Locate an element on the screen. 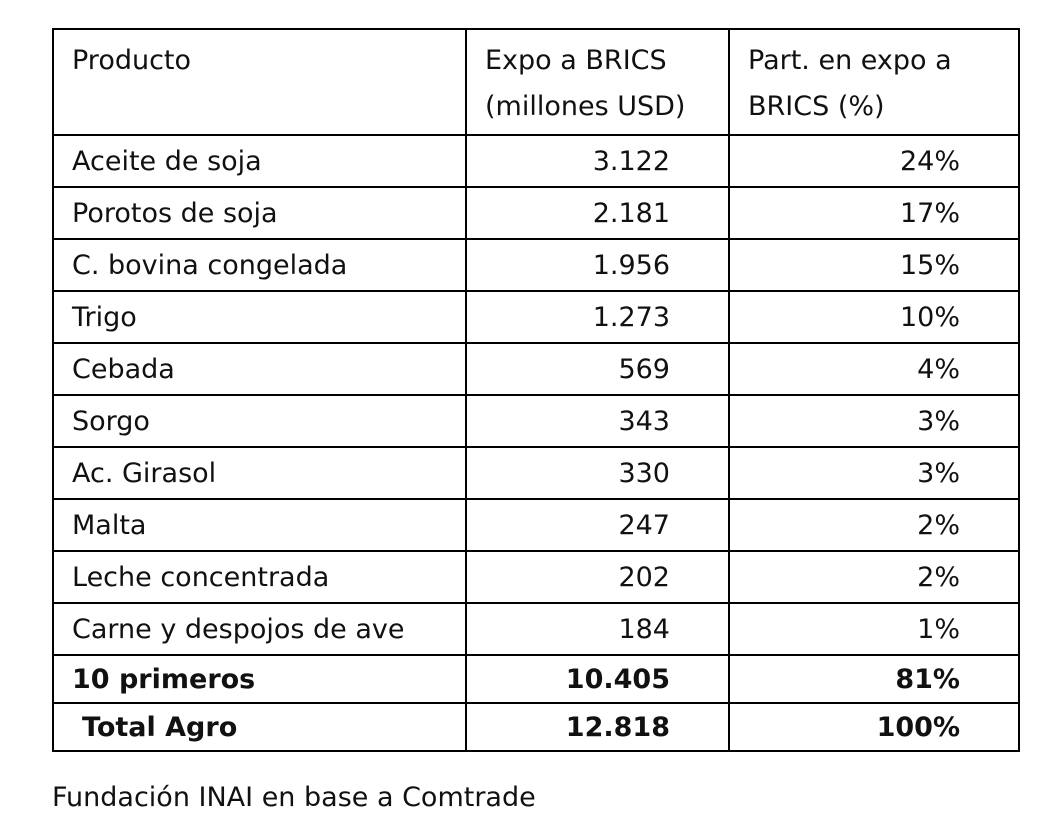 The image size is (1063, 822). value-cell: 12.818 is located at coordinates (597, 727).